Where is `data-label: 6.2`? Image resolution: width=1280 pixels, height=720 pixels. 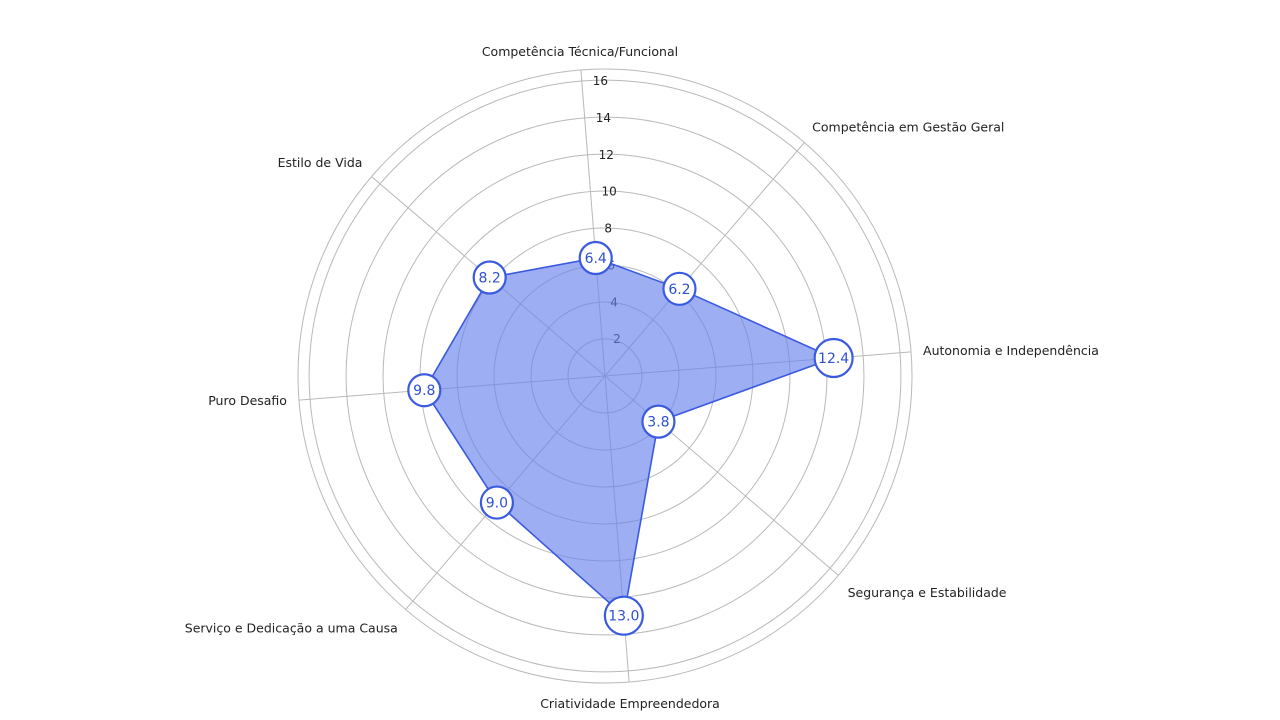 data-label: 6.2 is located at coordinates (679, 290).